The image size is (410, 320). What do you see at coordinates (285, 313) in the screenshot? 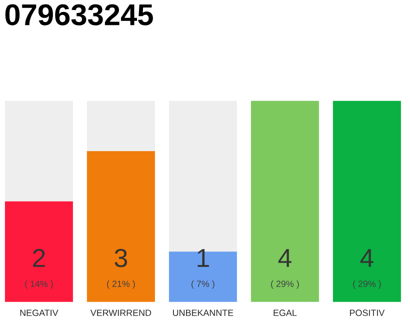
I see `x-tick-label: EGAL` at bounding box center [285, 313].